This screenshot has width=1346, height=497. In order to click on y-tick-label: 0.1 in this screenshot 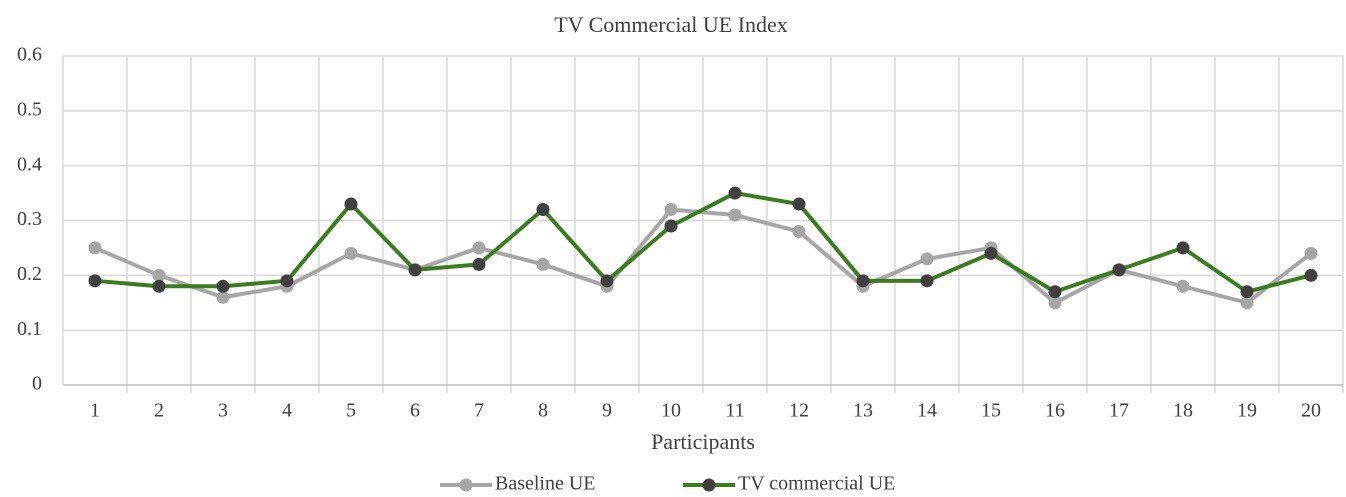, I will do `click(29, 329)`.